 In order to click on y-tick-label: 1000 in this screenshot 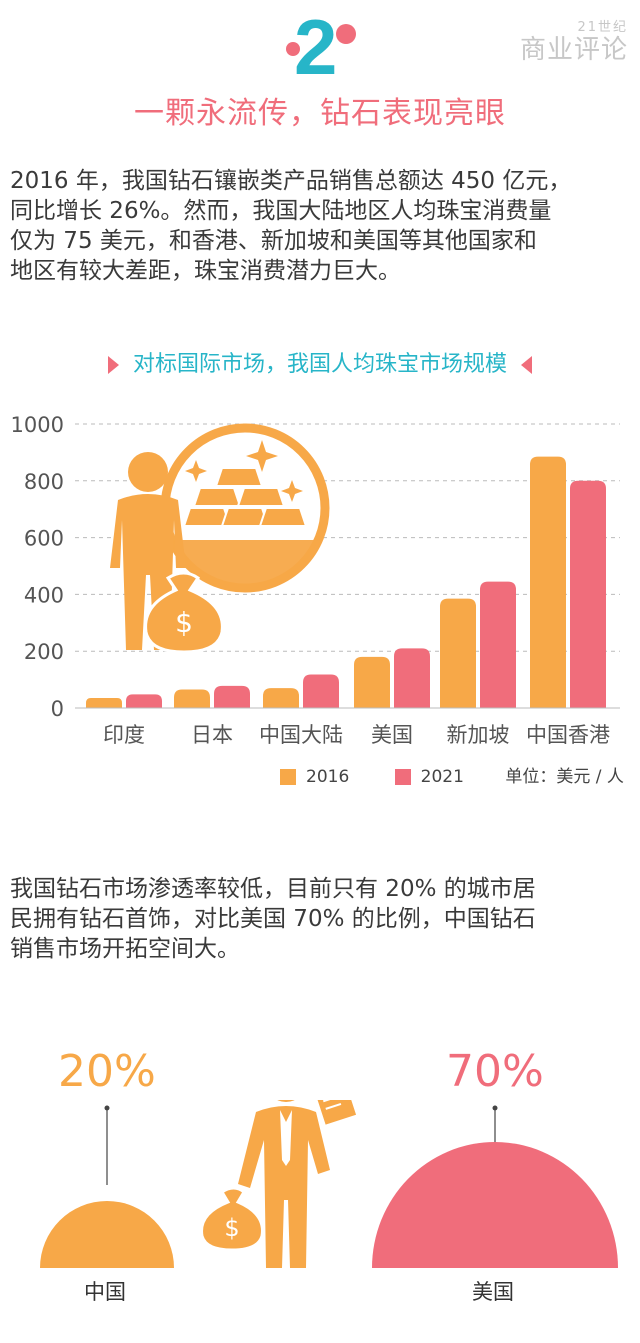, I will do `click(37, 425)`.